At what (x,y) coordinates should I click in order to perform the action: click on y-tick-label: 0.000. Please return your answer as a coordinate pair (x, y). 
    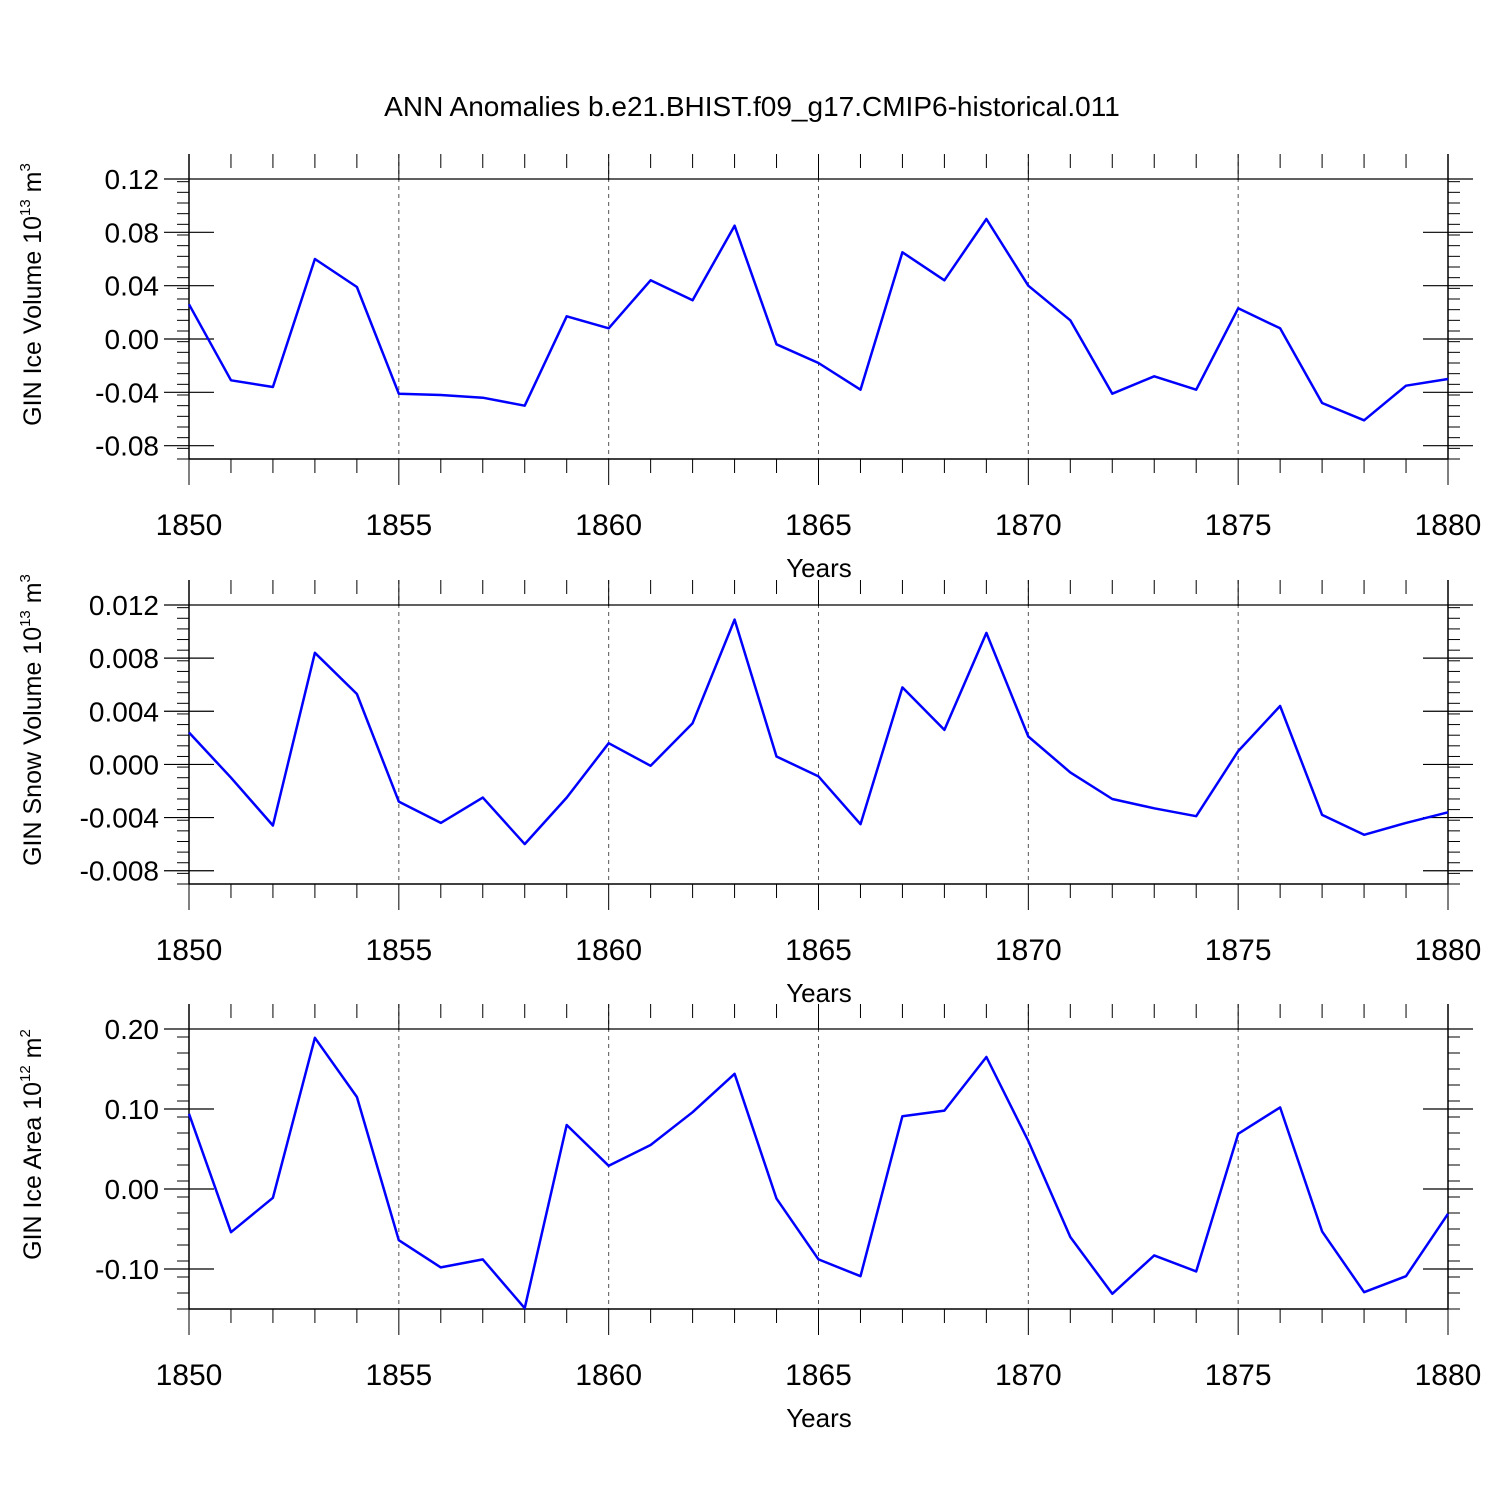
    Looking at the image, I should click on (124, 764).